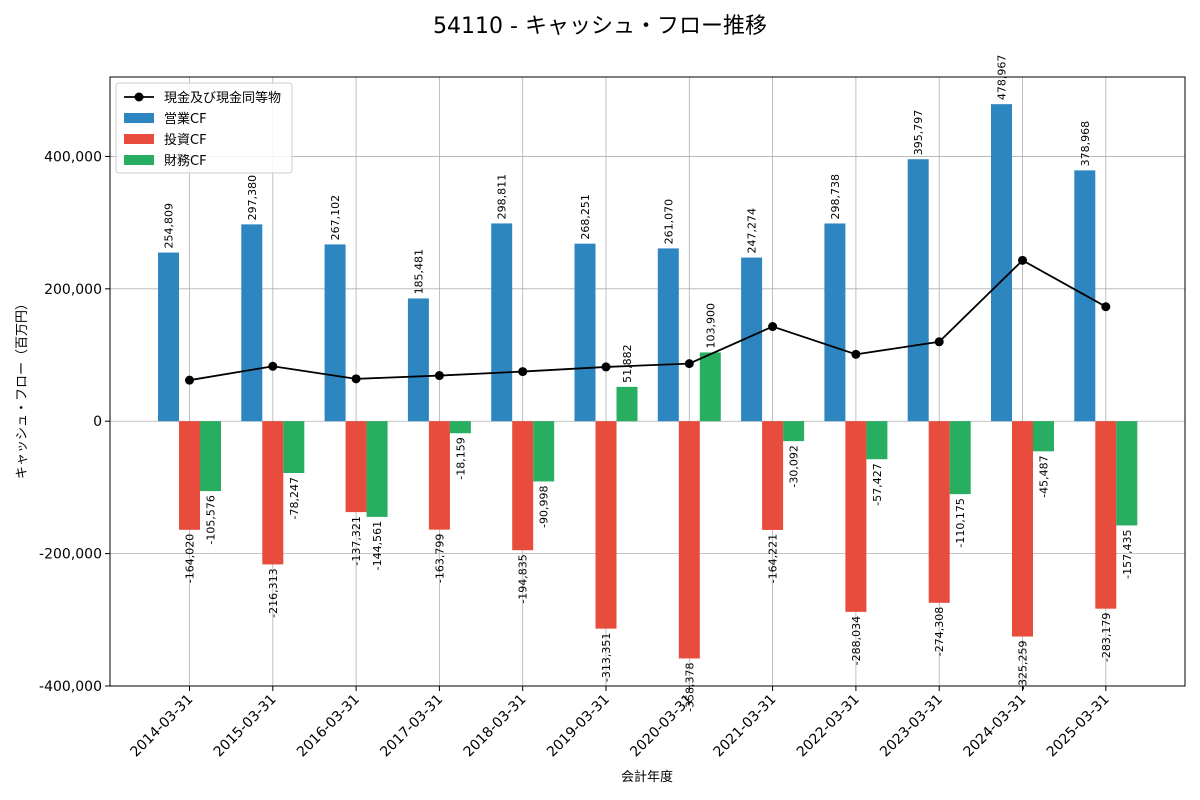  I want to click on cash-line, so click(648, 320).